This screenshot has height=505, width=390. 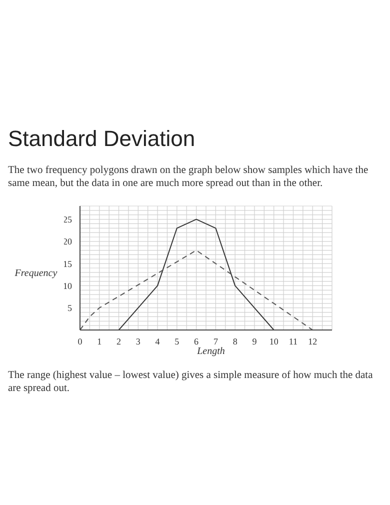 I want to click on x-axis-title: Length, so click(x=211, y=351).